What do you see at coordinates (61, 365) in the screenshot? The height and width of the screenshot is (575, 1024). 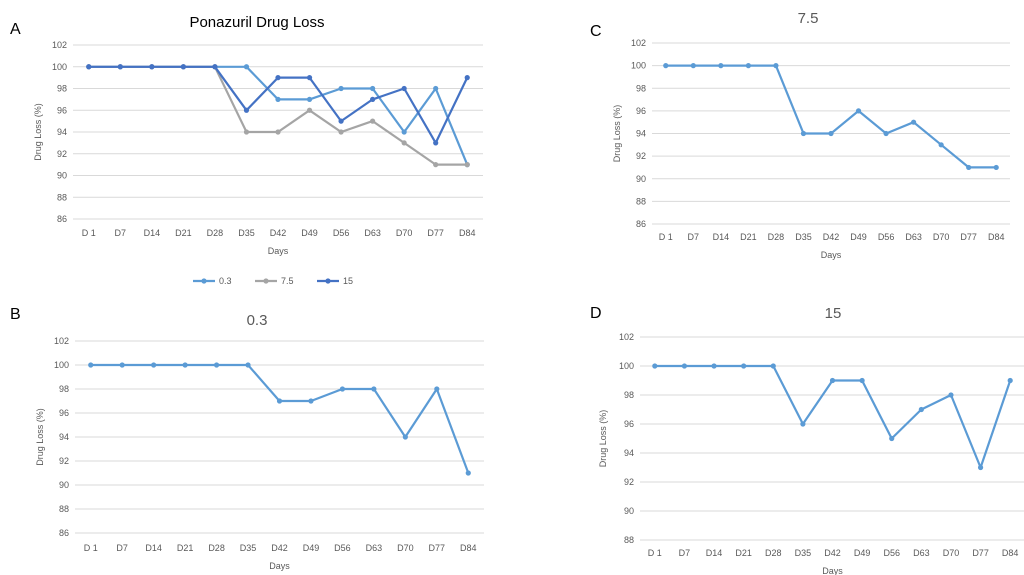 I see `y-tick-label: 100` at bounding box center [61, 365].